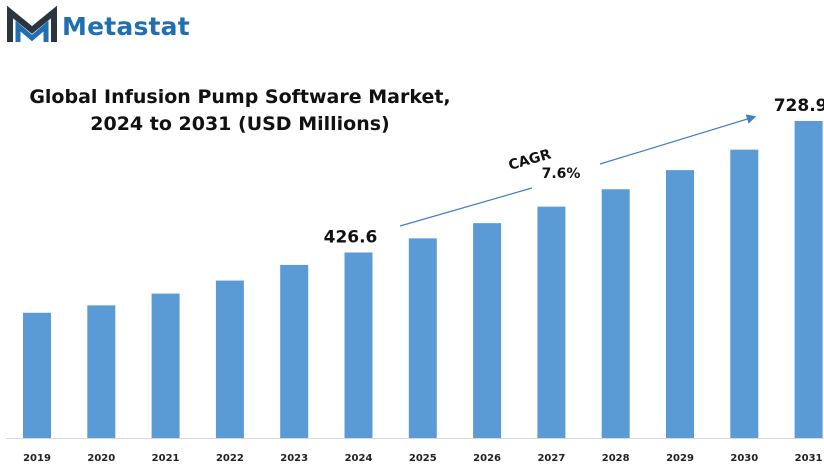 The height and width of the screenshot is (468, 824). I want to click on x-tick-label-2030: 2030, so click(744, 458).